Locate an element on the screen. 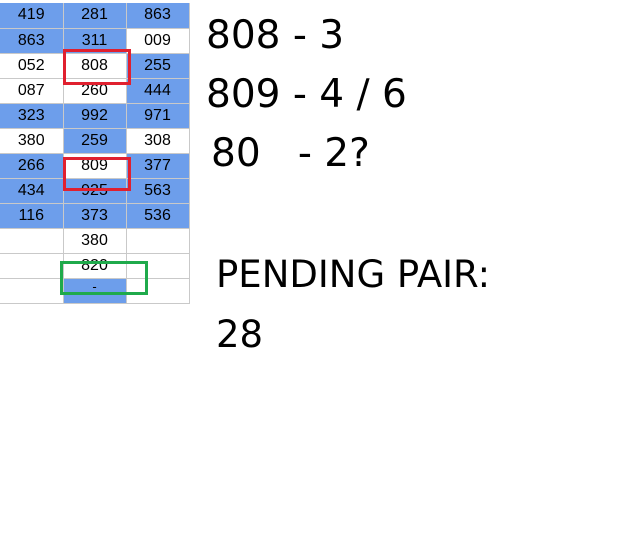 This screenshot has height=543, width=624. table-cell: 373 is located at coordinates (95, 216).